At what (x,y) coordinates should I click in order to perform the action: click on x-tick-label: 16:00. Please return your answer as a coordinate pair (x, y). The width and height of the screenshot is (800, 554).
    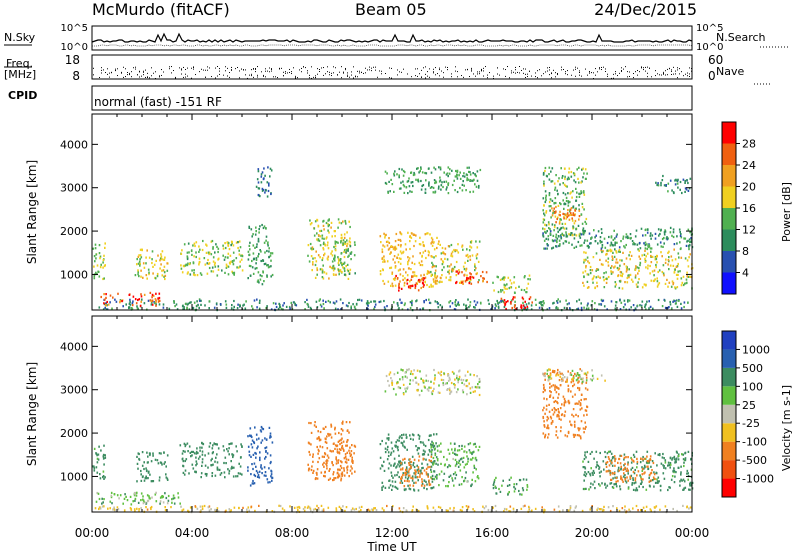
    Looking at the image, I should click on (492, 533).